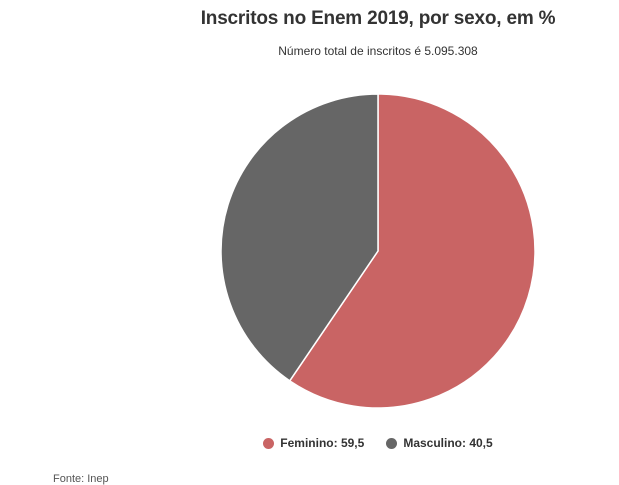  I want to click on legend-item-feminino: Feminino: 59,5, so click(313, 443).